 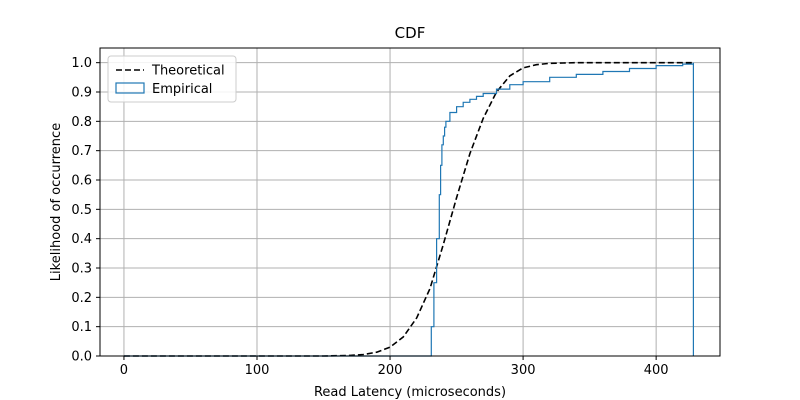 What do you see at coordinates (81, 357) in the screenshot?
I see `y-tick-label: 0.0` at bounding box center [81, 357].